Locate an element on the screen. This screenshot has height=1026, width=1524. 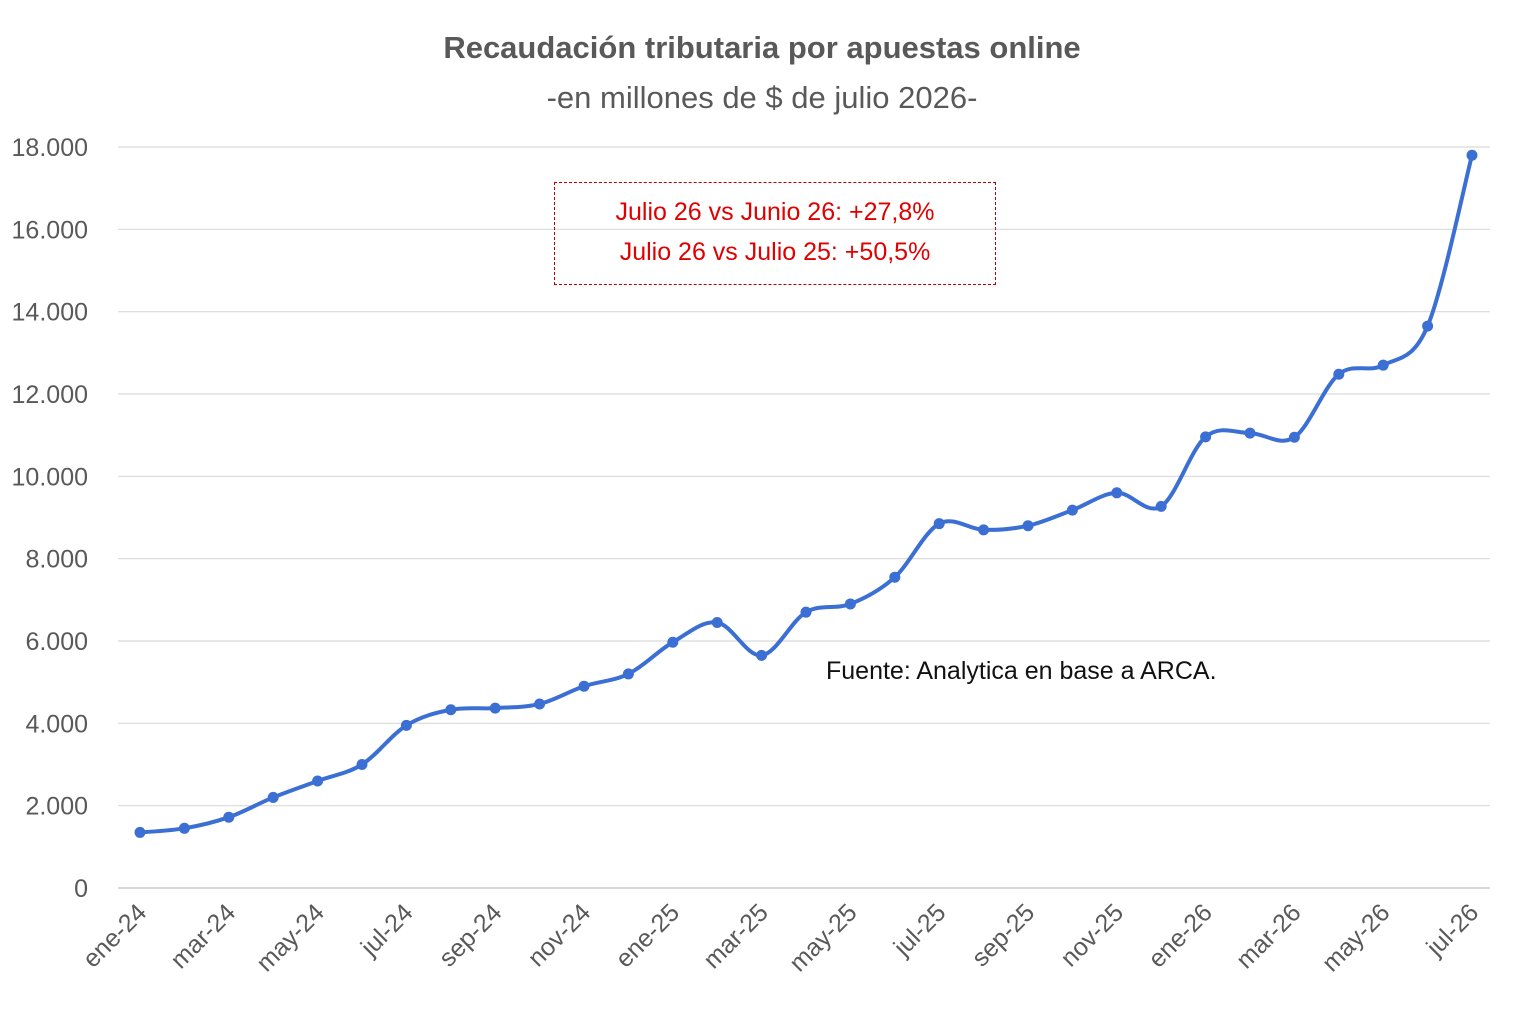
x-tick-label: mar-26 is located at coordinates (1269, 936).